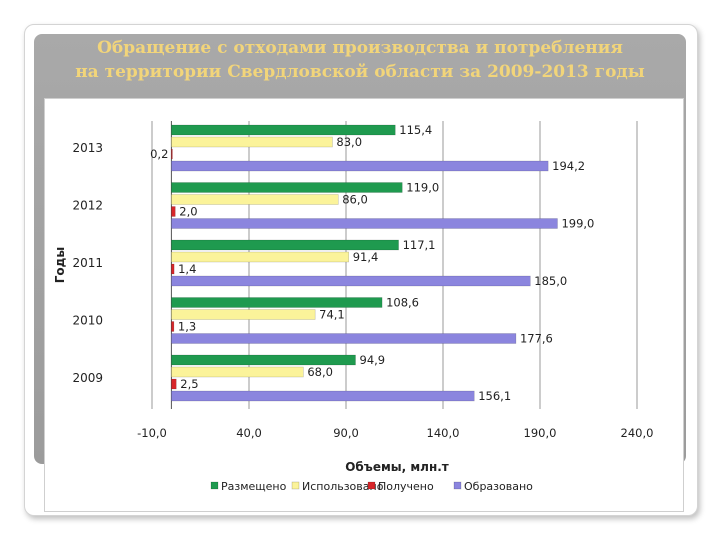 The height and width of the screenshot is (540, 720). I want to click on data-label: 108,6, so click(402, 303).